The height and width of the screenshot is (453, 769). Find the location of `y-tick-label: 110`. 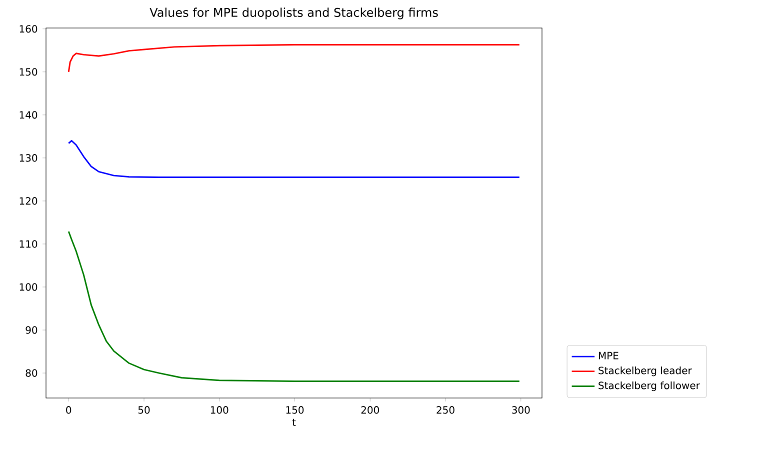

y-tick-label: 110 is located at coordinates (29, 244).